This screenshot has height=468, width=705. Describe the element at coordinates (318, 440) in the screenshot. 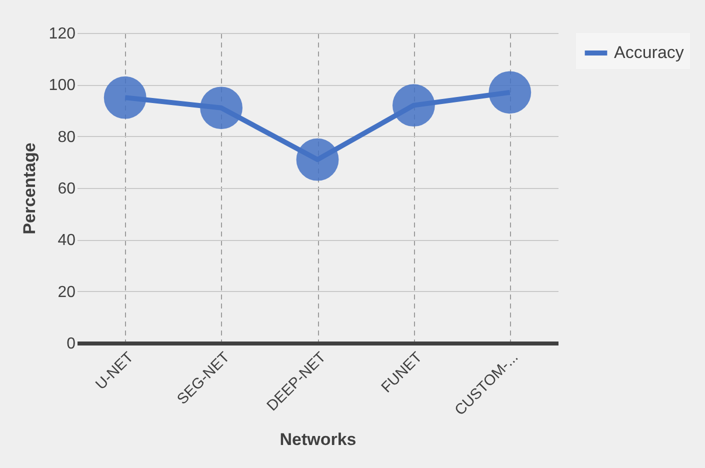

I see `x-axis-title: Networks` at that location.